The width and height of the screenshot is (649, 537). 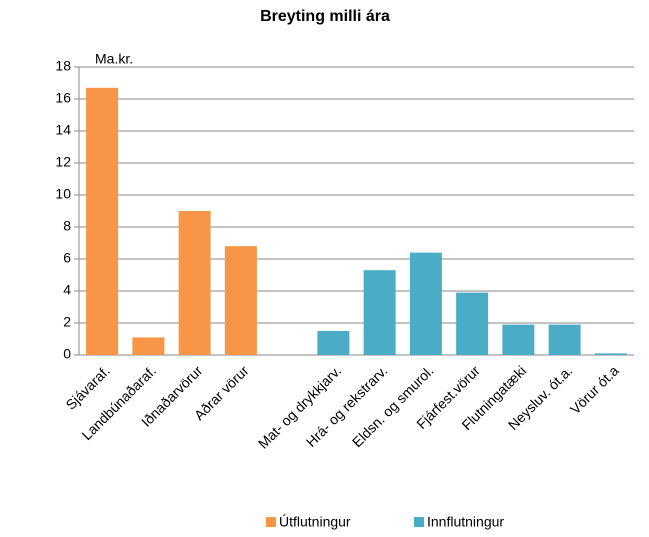 I want to click on legend-label: Útflutningur, so click(x=315, y=522).